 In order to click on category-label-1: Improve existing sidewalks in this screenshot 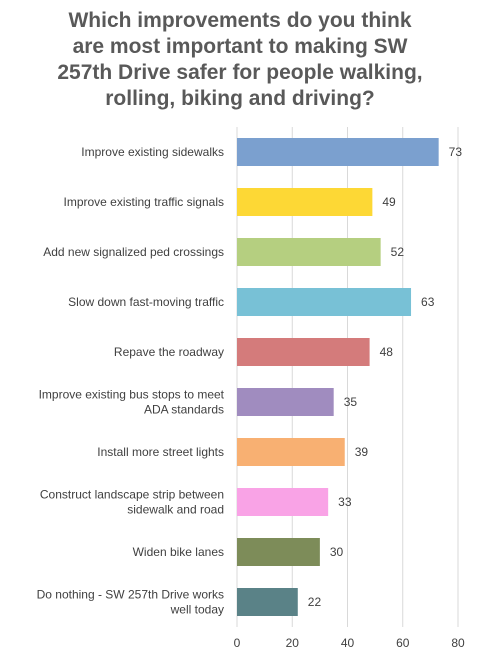, I will do `click(152, 152)`.